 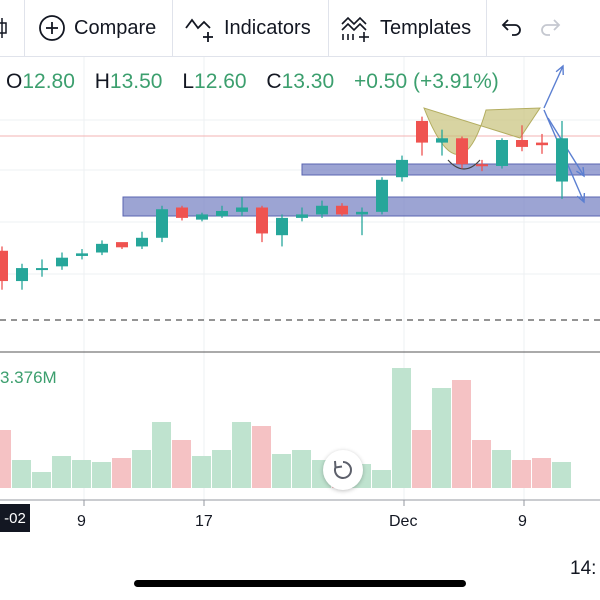 I want to click on redo-button, so click(x=551, y=28).